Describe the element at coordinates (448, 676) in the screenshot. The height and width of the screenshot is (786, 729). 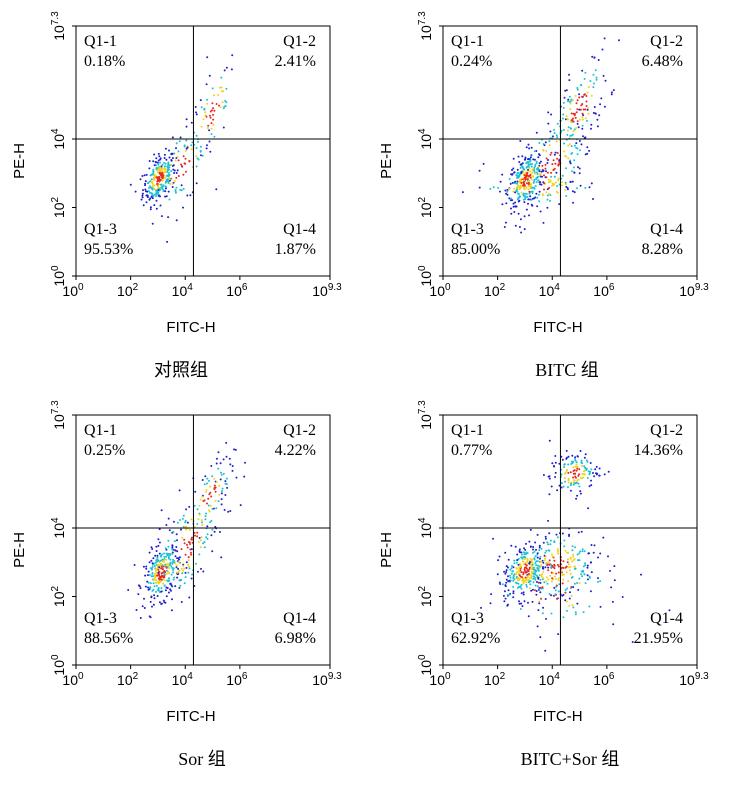
I see `x-tick-exponent: 0` at that location.